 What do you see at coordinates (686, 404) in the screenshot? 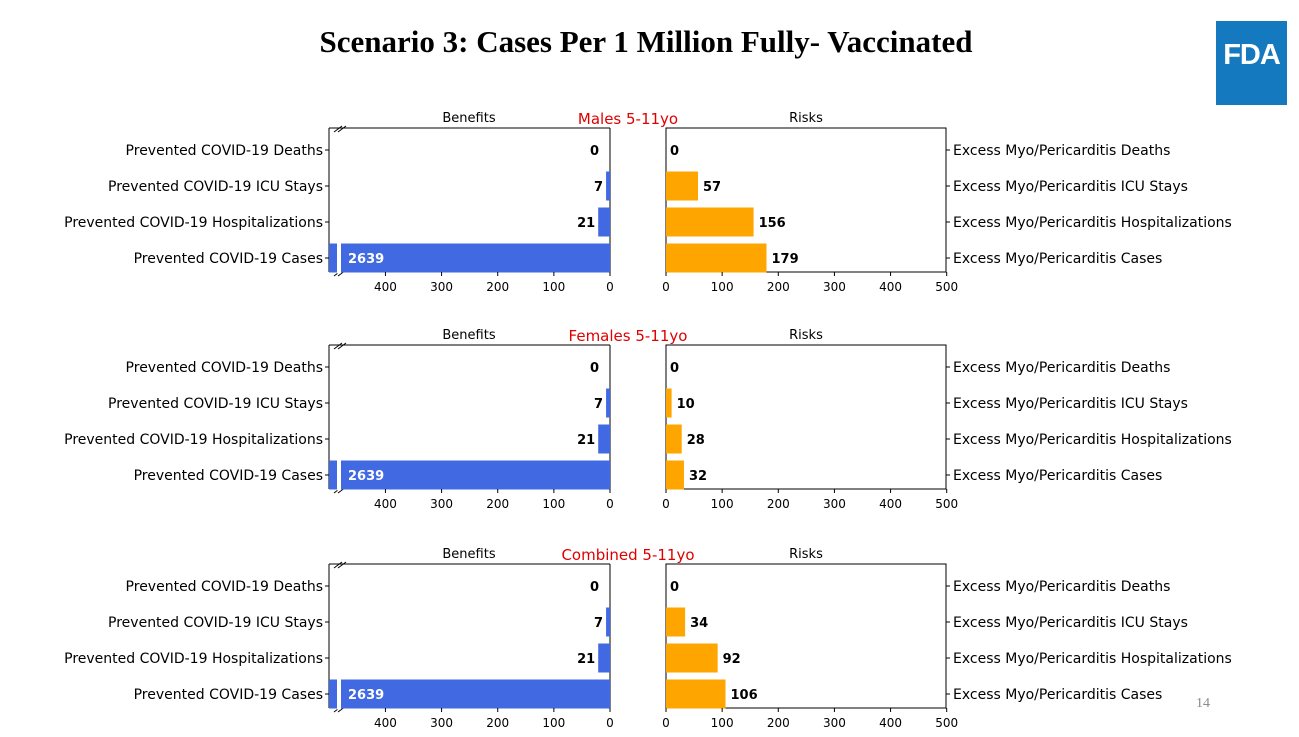
I see `risk-value-label: 10` at bounding box center [686, 404].